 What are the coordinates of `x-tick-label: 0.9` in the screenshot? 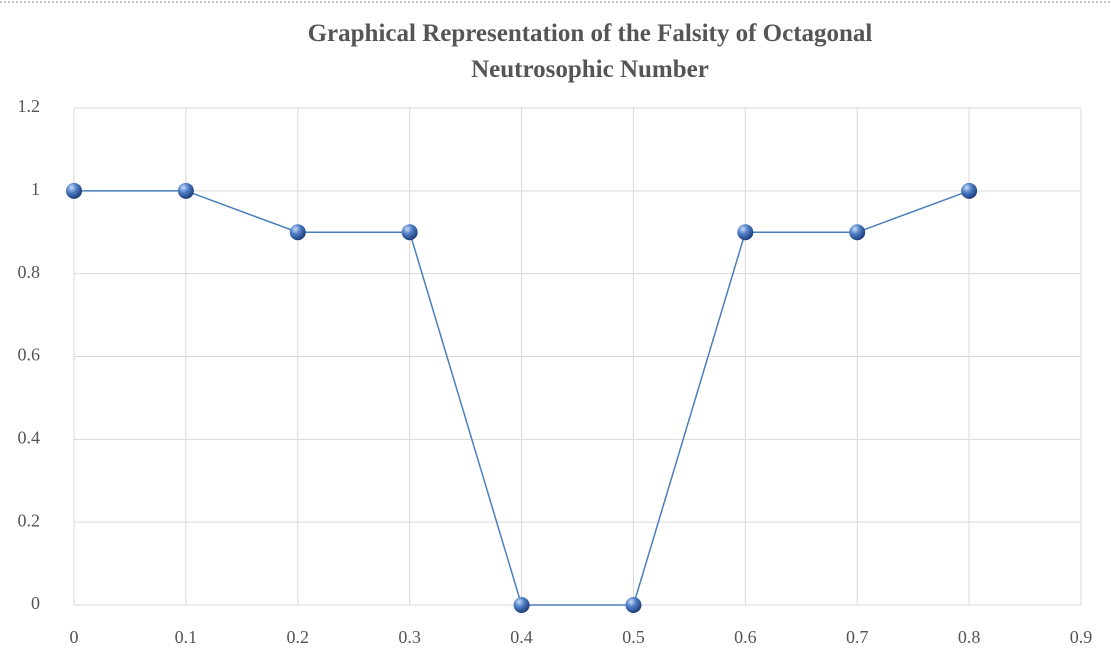 It's located at (1081, 637).